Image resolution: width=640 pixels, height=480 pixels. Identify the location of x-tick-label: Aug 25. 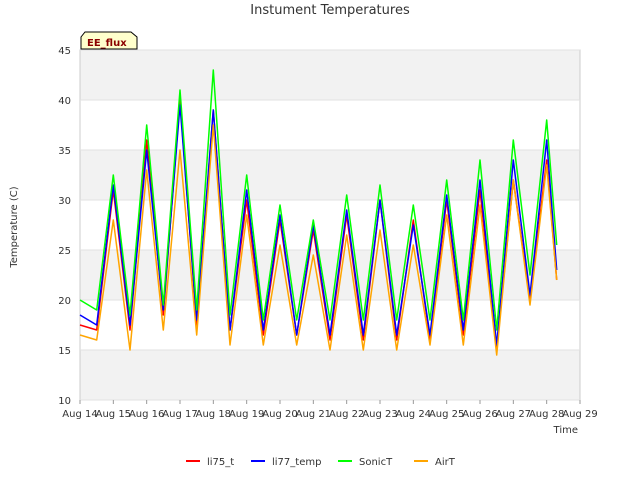
(446, 414).